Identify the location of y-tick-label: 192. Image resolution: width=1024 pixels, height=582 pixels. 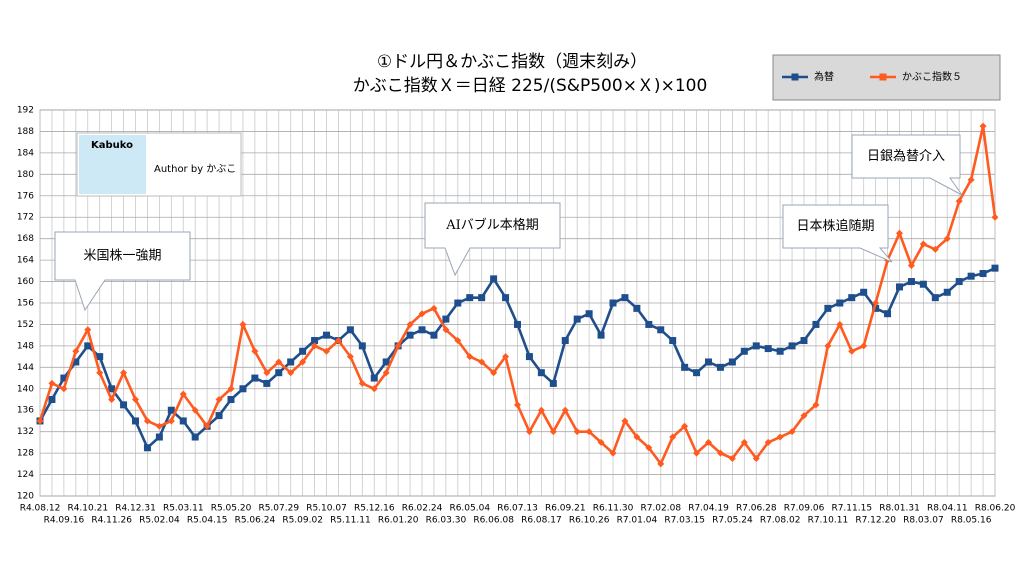
(25, 111).